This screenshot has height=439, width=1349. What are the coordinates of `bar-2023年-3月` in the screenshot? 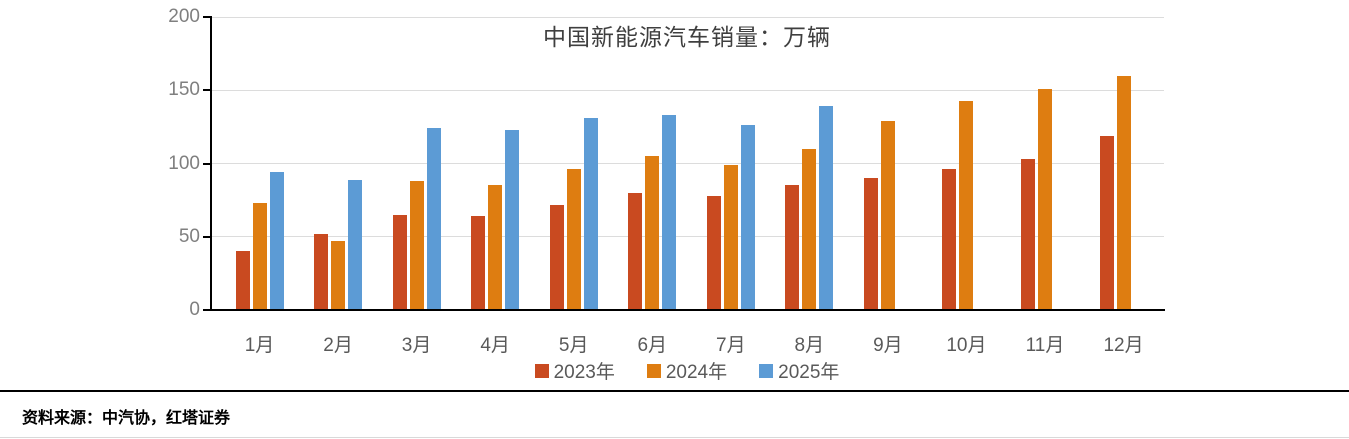 It's located at (399, 262).